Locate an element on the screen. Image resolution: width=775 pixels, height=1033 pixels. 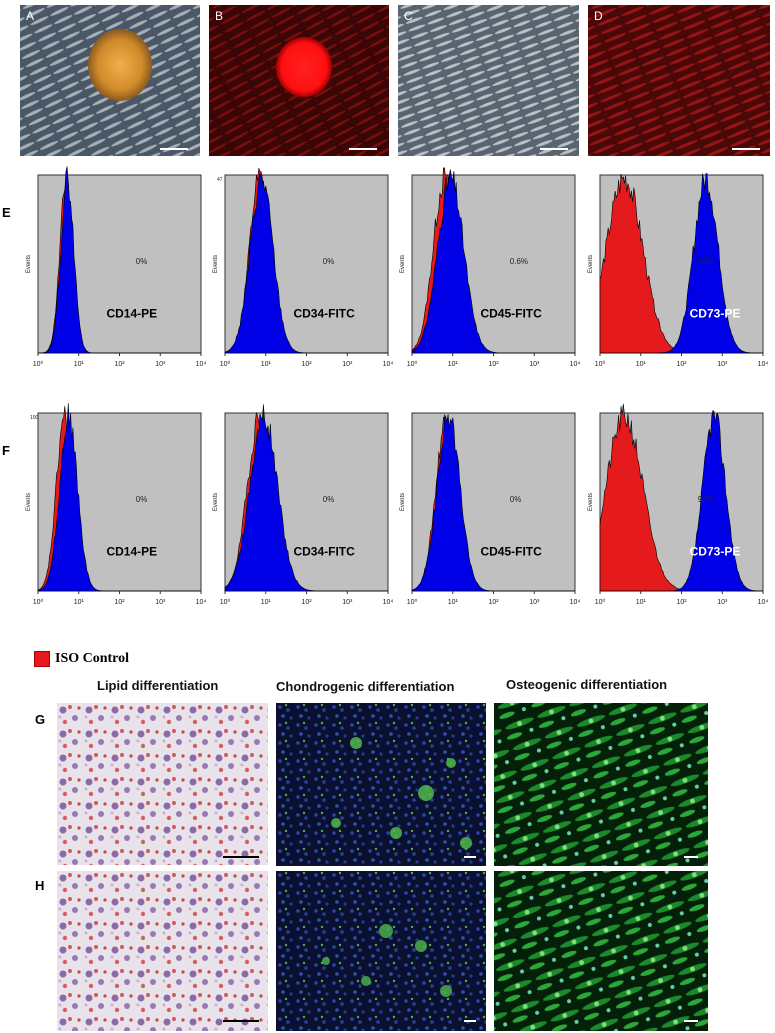
histogram-e-cd73-pe: 10⁰ 10¹ 10² 10³ 10⁴ Events 96% CD73-PE is located at coordinates (678, 274).